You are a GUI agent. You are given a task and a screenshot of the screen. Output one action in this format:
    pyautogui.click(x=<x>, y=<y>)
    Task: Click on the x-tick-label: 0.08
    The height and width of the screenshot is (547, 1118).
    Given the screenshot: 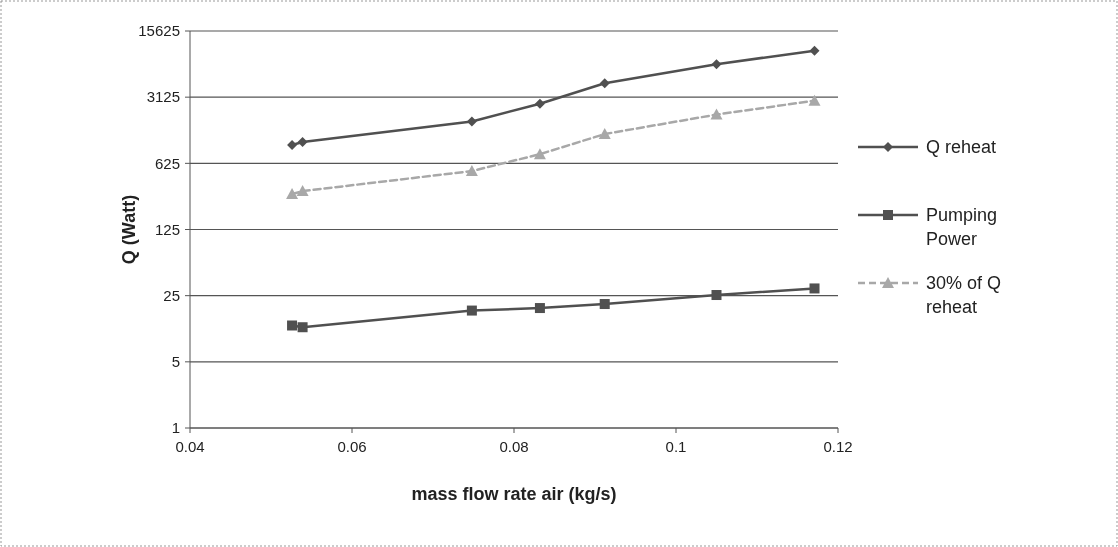 What is the action you would take?
    pyautogui.click(x=514, y=446)
    